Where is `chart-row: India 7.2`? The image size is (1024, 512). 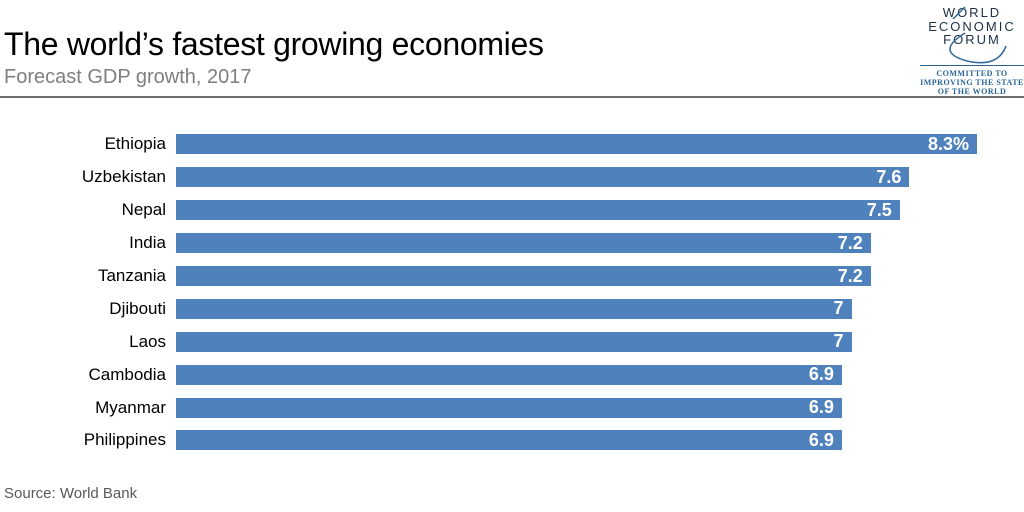
chart-row: India 7.2 is located at coordinates (507, 243).